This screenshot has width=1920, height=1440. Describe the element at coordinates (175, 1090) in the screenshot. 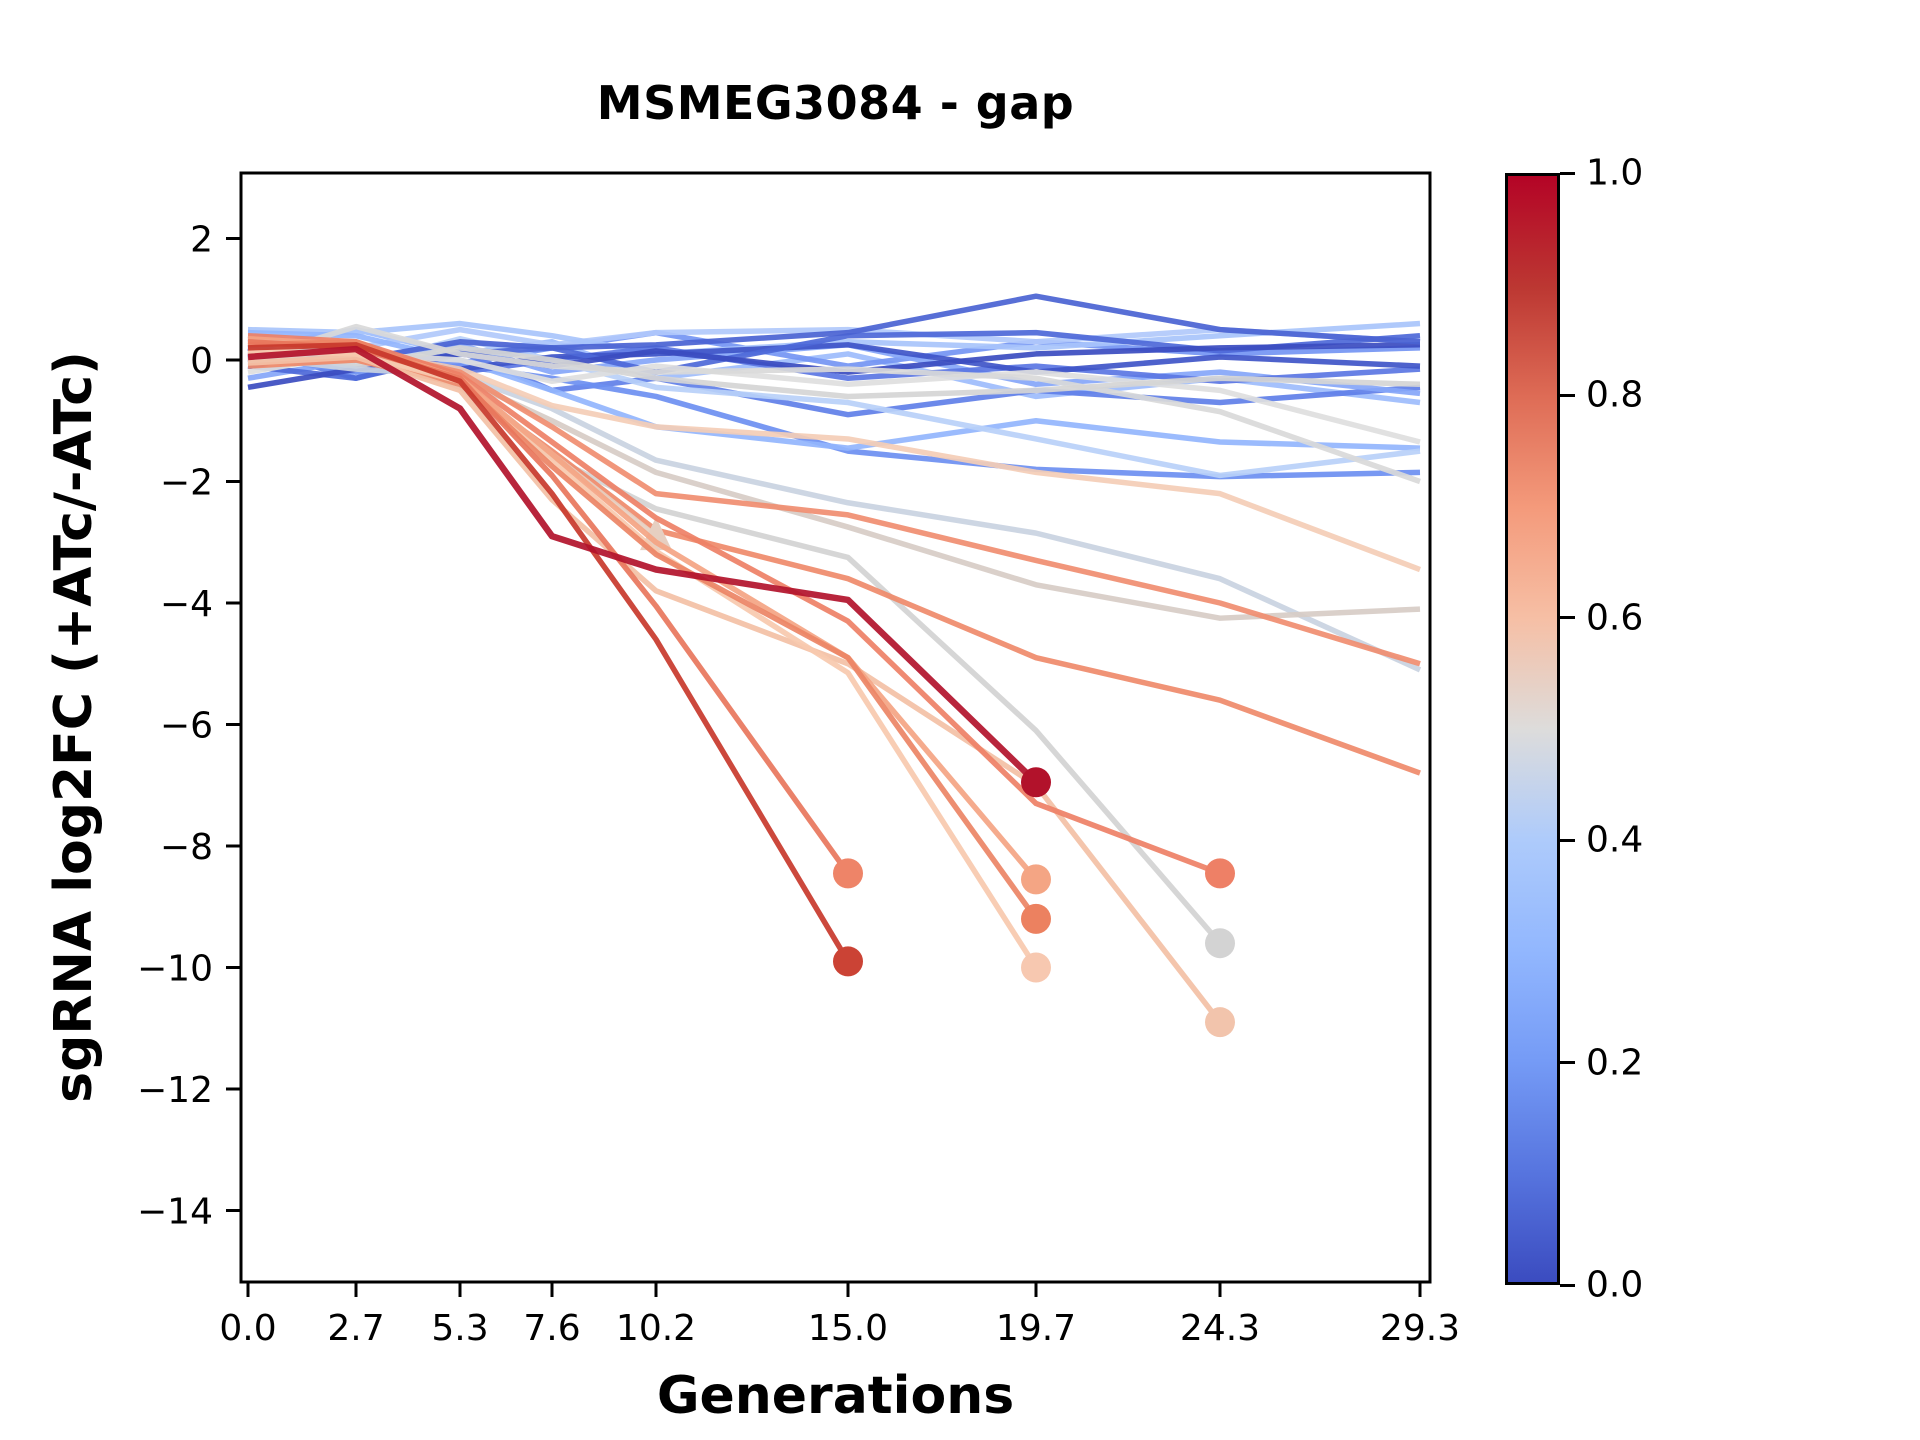

I see `y-tick-label: −12` at that location.